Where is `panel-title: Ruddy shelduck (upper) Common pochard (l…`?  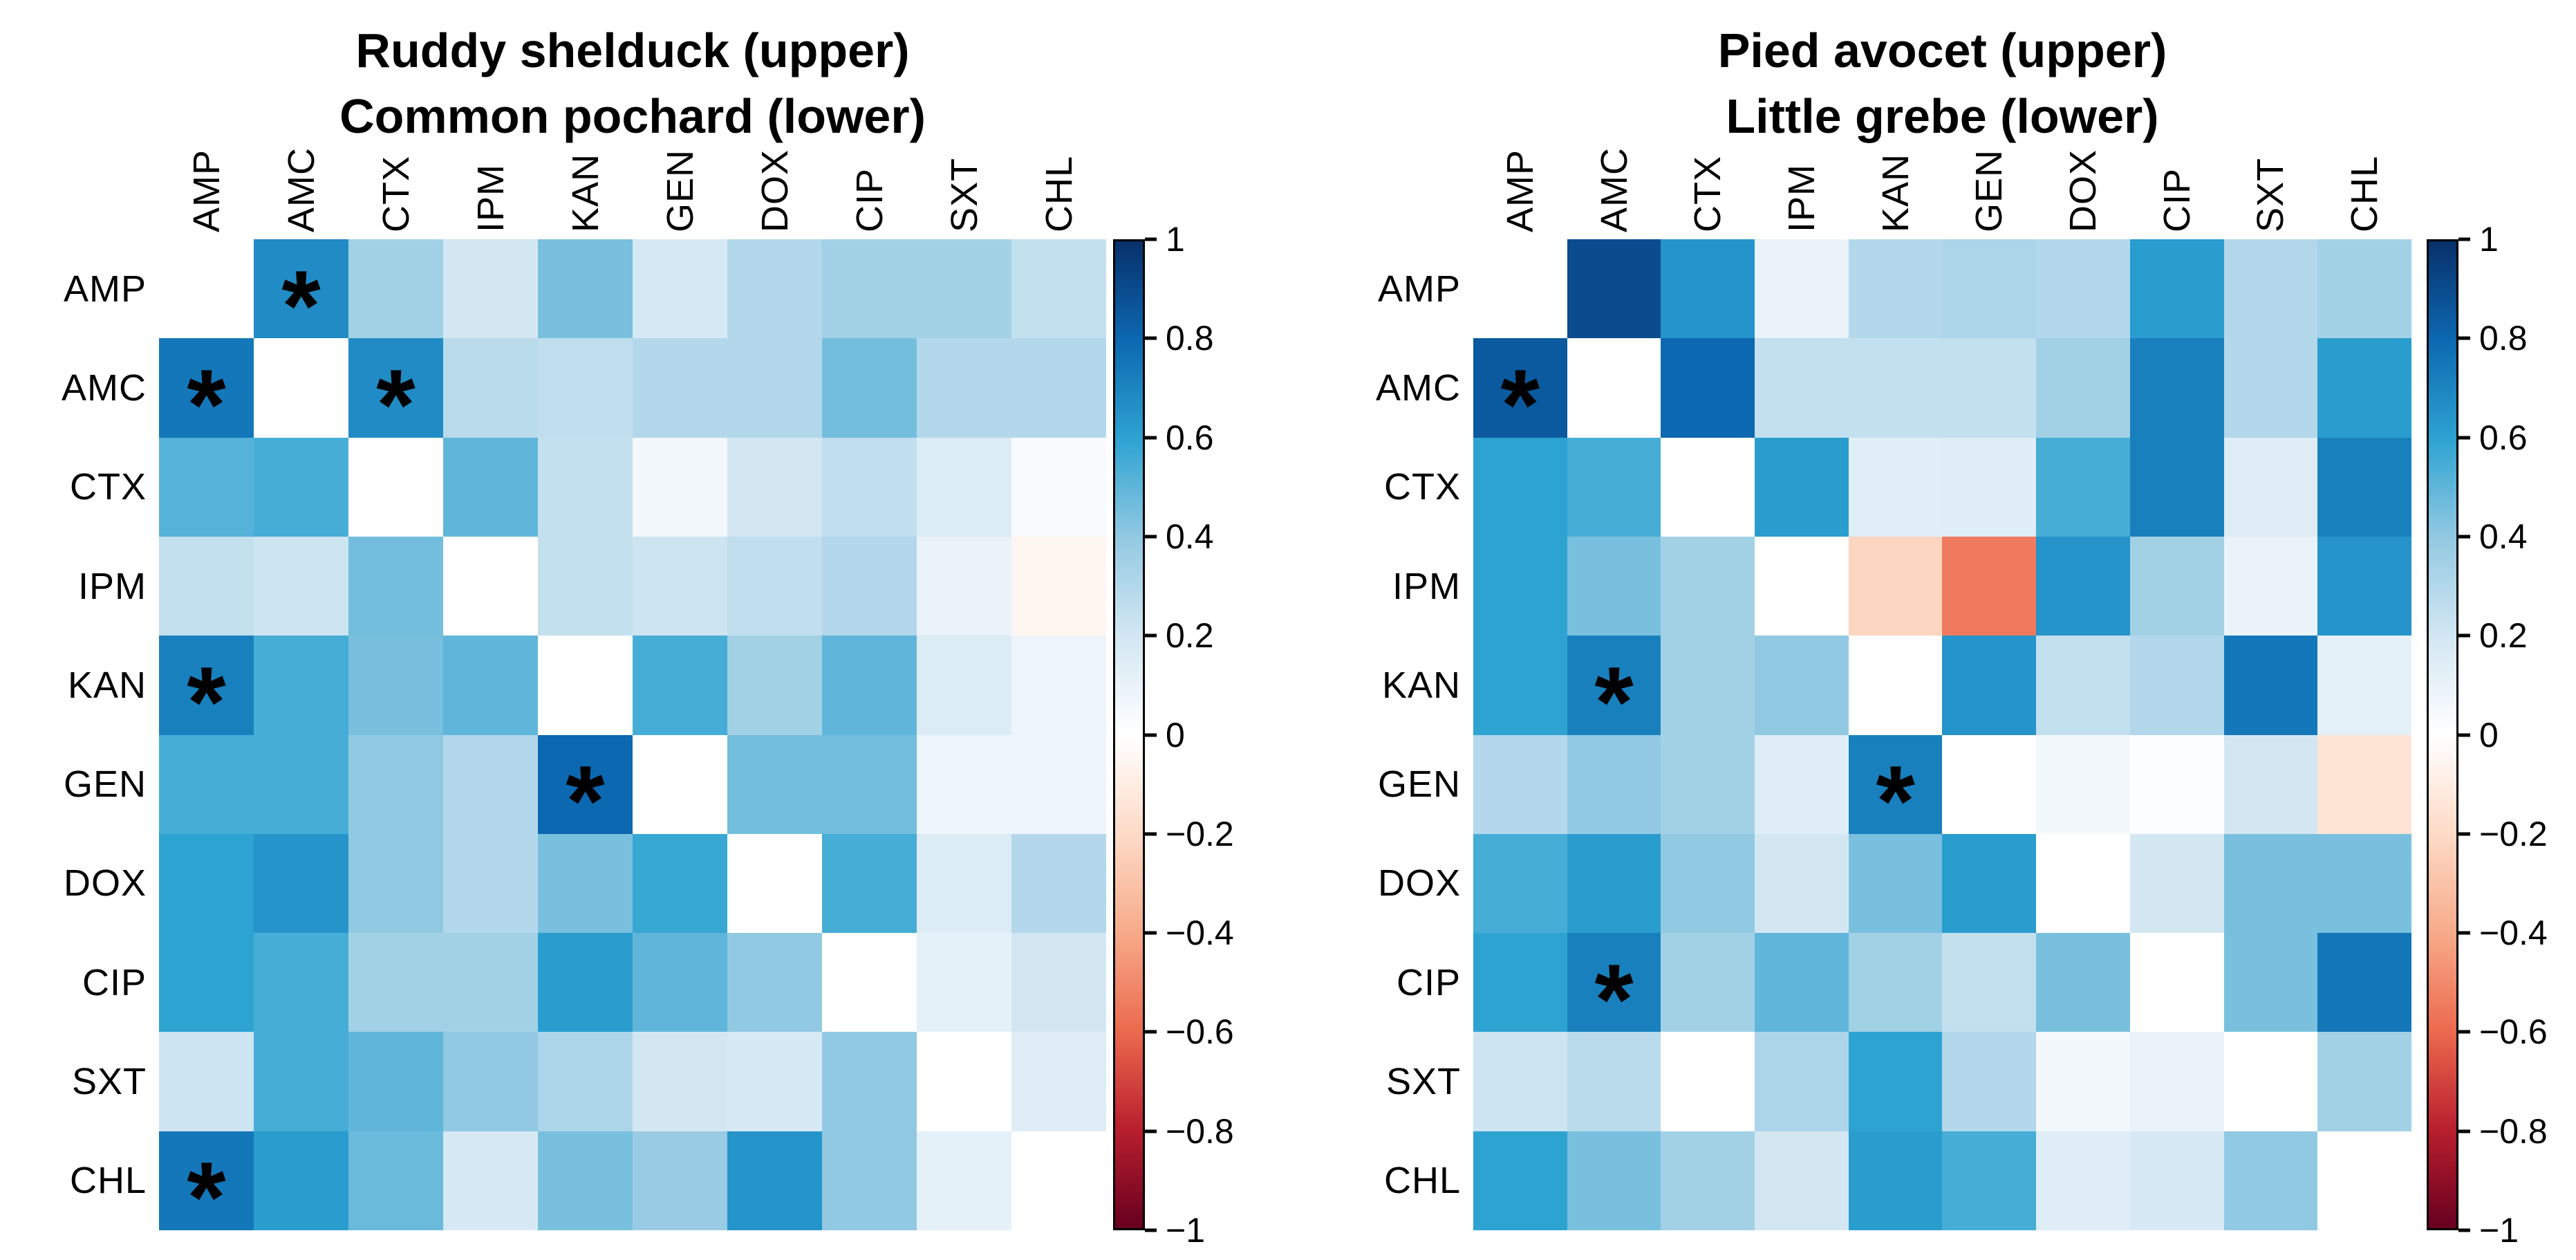
panel-title: Ruddy shelduck (upper) Common pochard (l… is located at coordinates (632, 83).